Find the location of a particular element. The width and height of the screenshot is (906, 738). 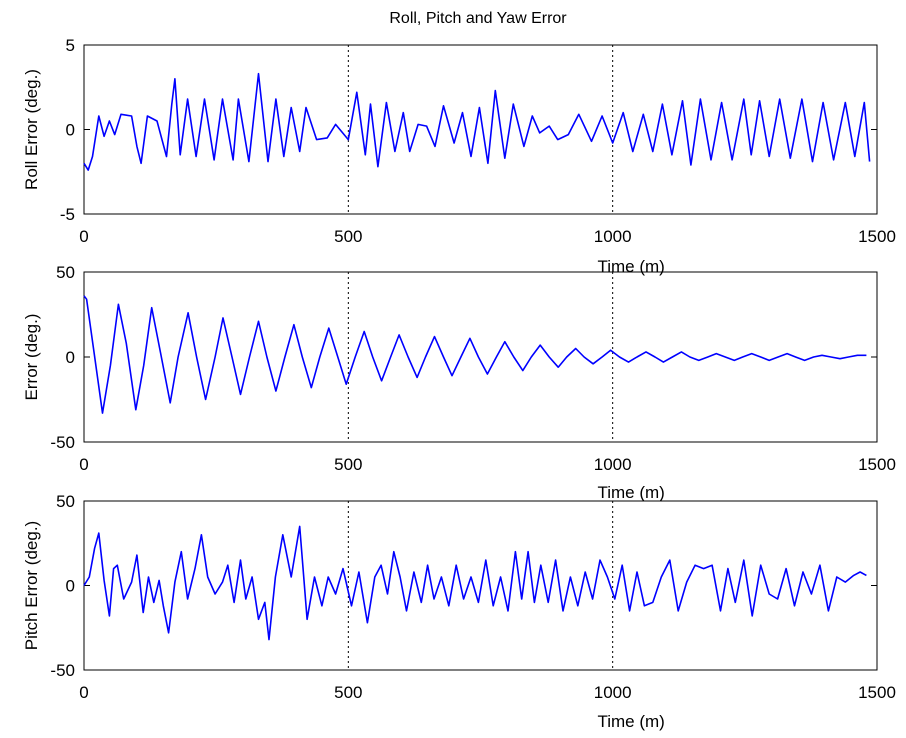

figure-title: Roll, Pitch and Yaw Error is located at coordinates (478, 18).